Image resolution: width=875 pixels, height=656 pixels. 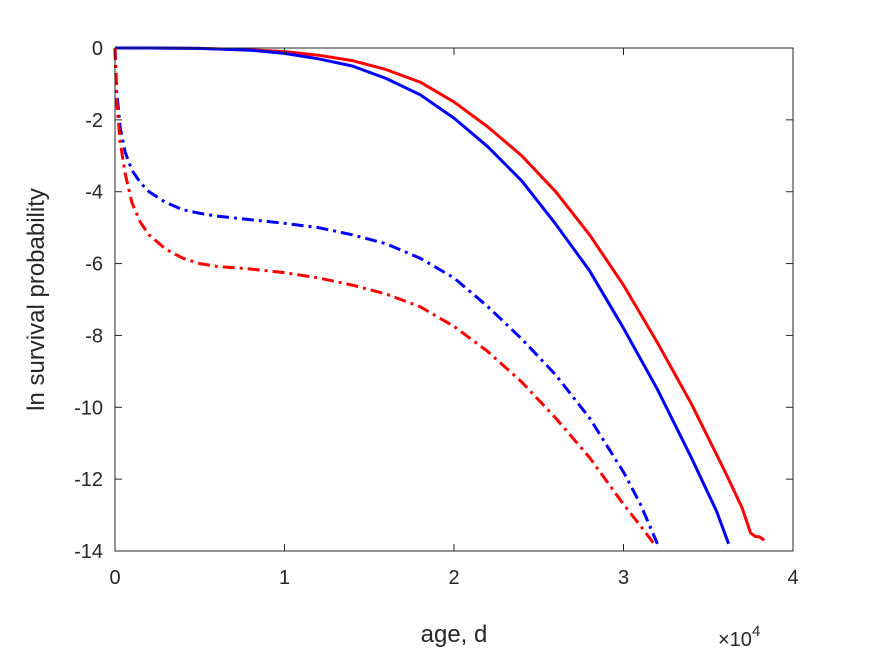 What do you see at coordinates (756, 631) in the screenshot?
I see `x-axis-exponent-power: 4` at bounding box center [756, 631].